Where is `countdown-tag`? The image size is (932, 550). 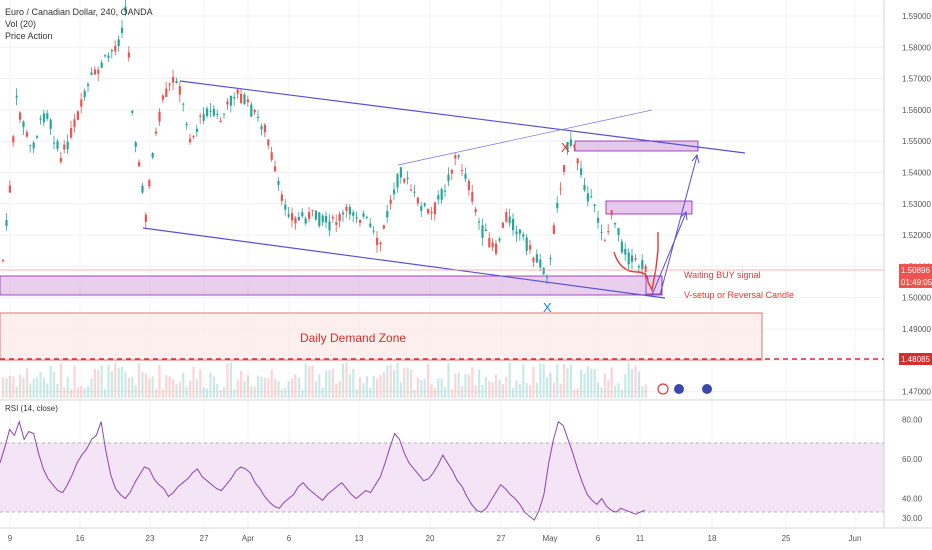
countdown-tag is located at coordinates (915, 282).